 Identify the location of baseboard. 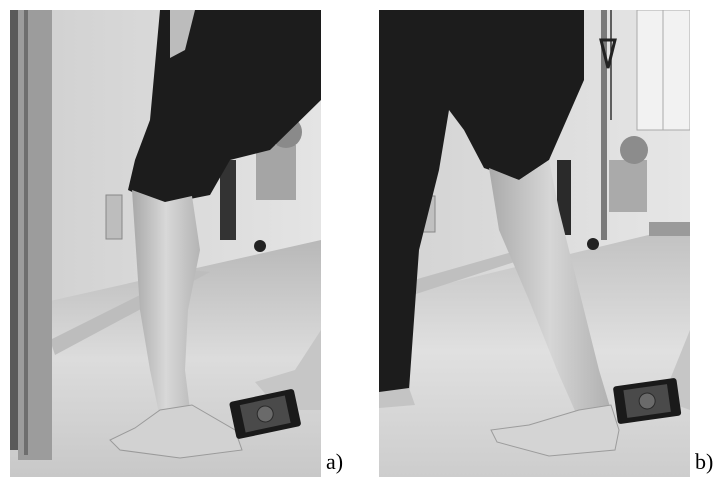
(459, 278).